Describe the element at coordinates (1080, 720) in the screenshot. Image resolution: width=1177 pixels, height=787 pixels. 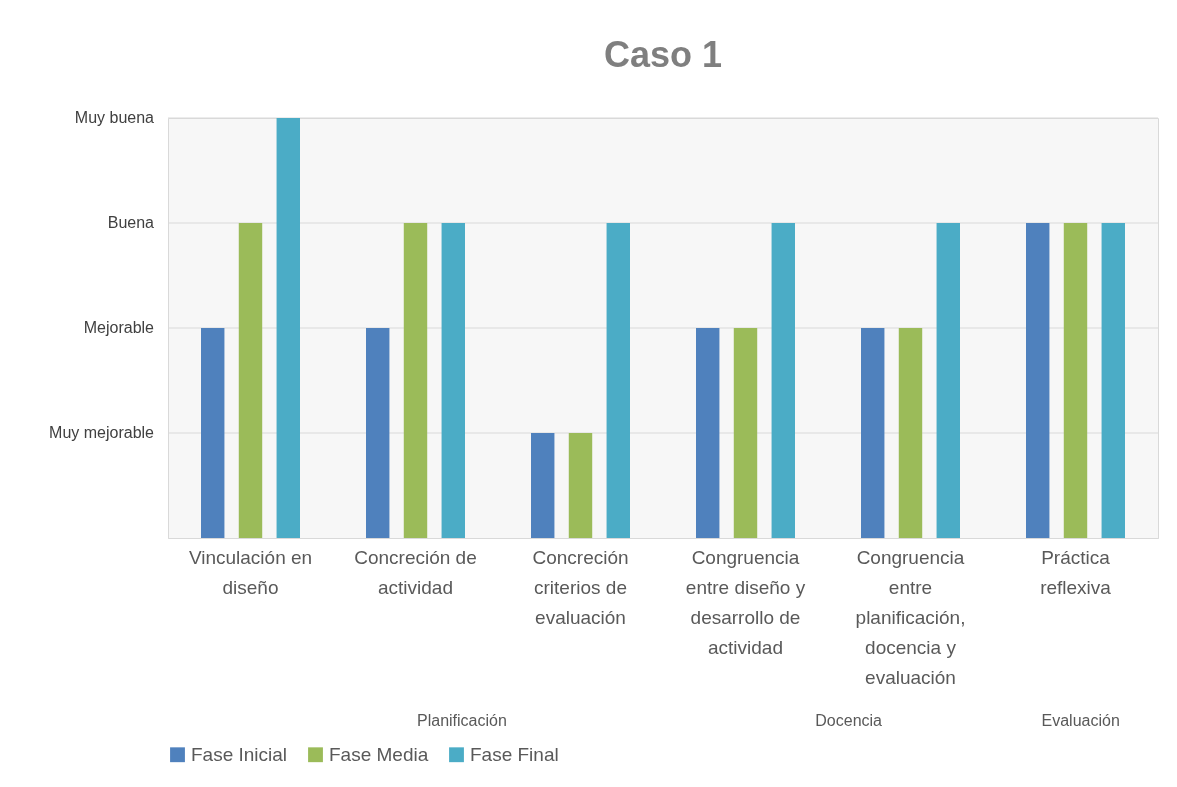
I see `text: Evaluación` at that location.